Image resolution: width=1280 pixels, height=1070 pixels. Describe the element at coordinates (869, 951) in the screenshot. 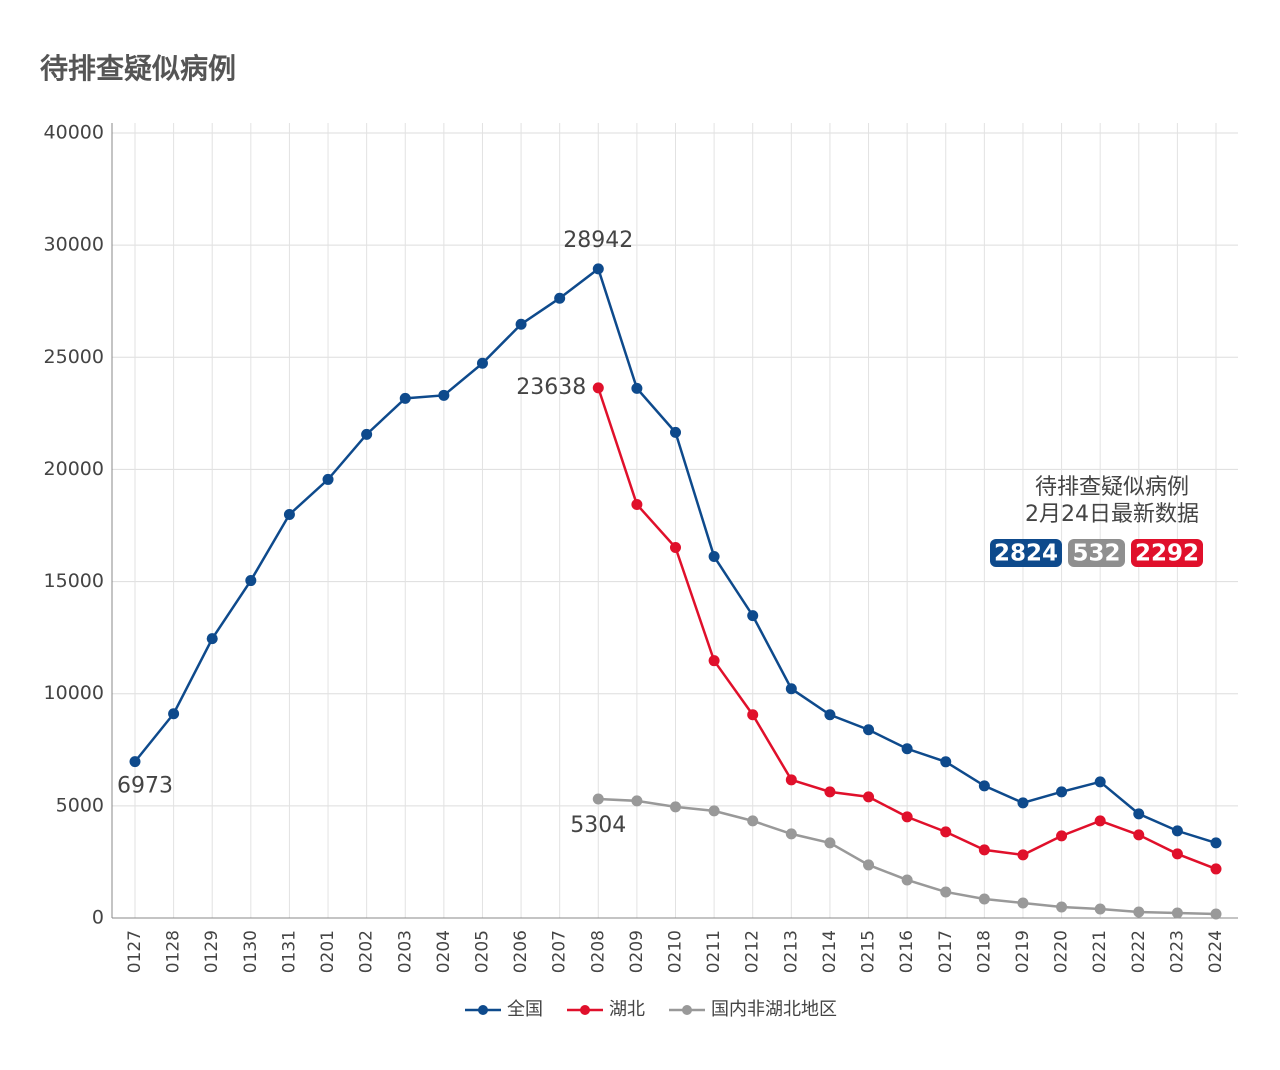

I see `x-tick-label: 0215` at that location.